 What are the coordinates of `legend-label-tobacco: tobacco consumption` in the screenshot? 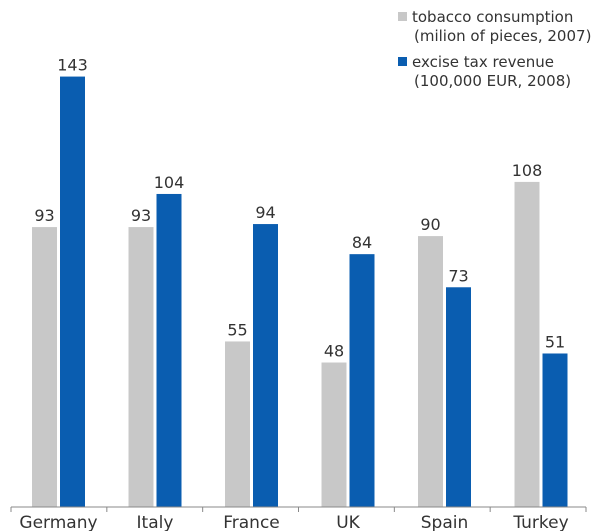 It's located at (493, 17).